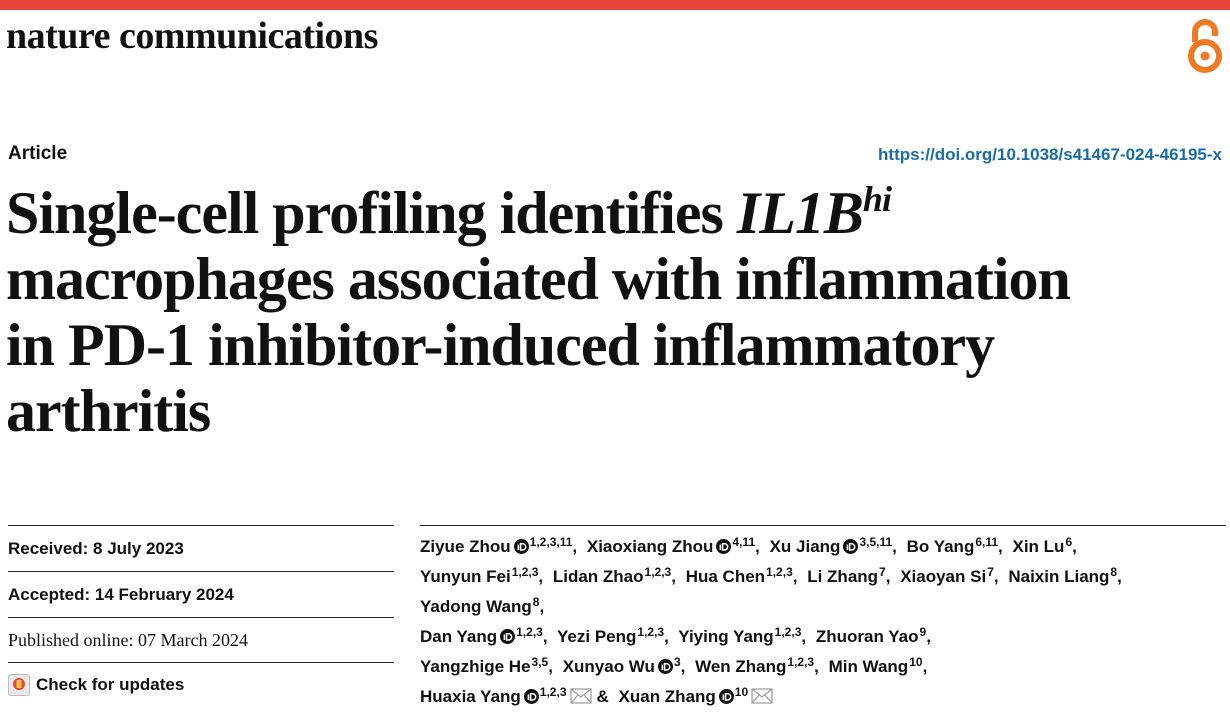 The image size is (1230, 712). I want to click on author-name: Yangzhige He, so click(475, 666).